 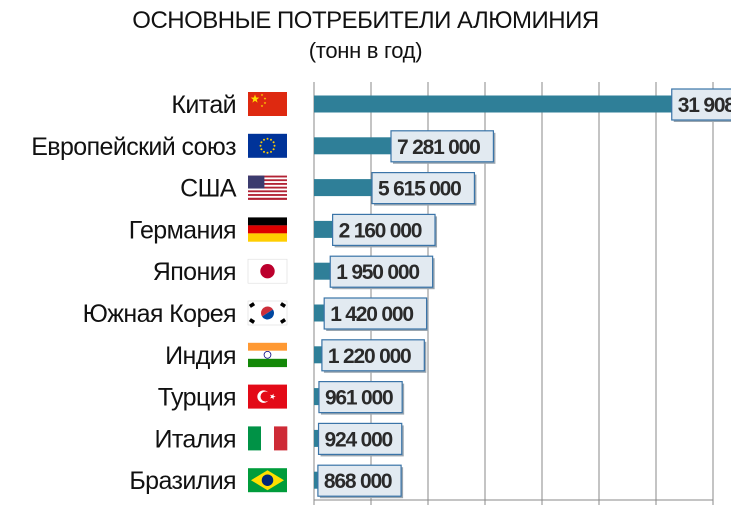 I want to click on italy-flag-icon, so click(x=268, y=438).